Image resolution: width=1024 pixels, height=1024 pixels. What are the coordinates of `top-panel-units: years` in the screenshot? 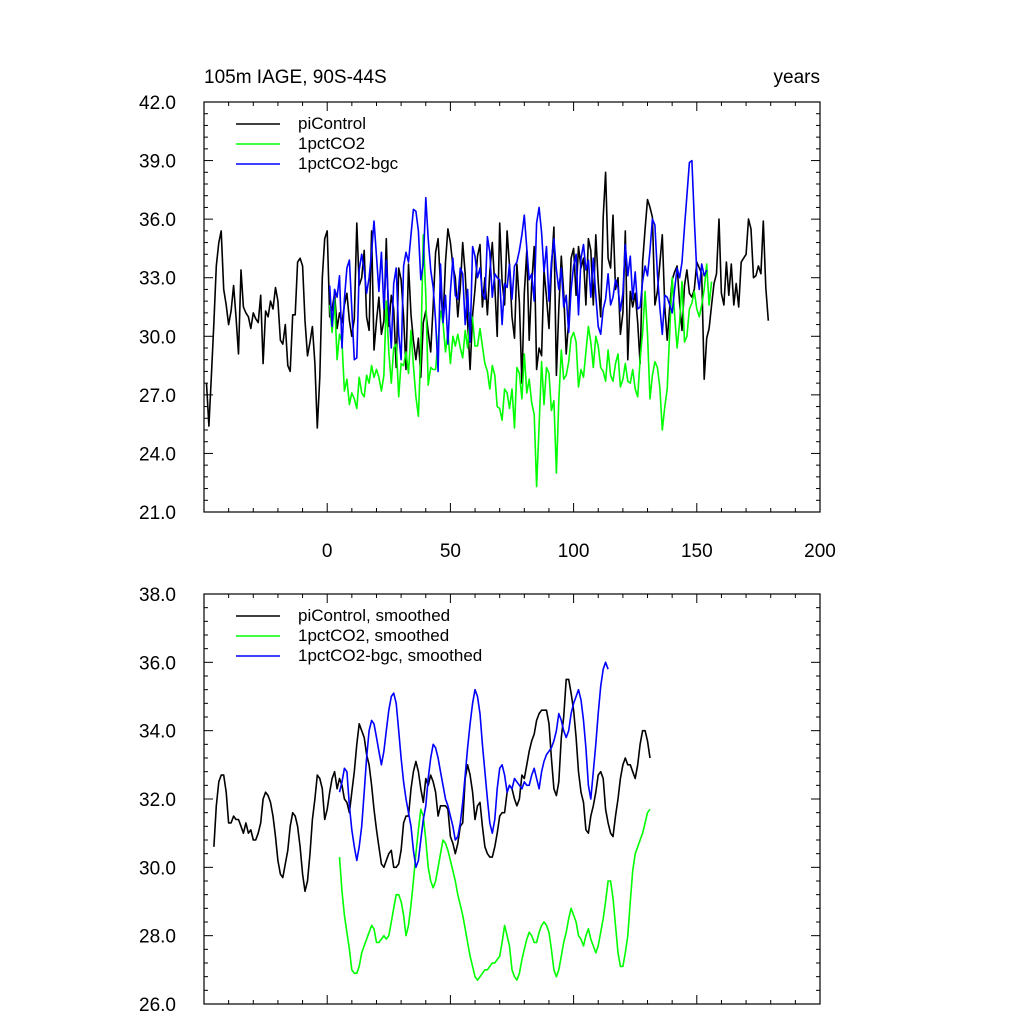 It's located at (797, 77).